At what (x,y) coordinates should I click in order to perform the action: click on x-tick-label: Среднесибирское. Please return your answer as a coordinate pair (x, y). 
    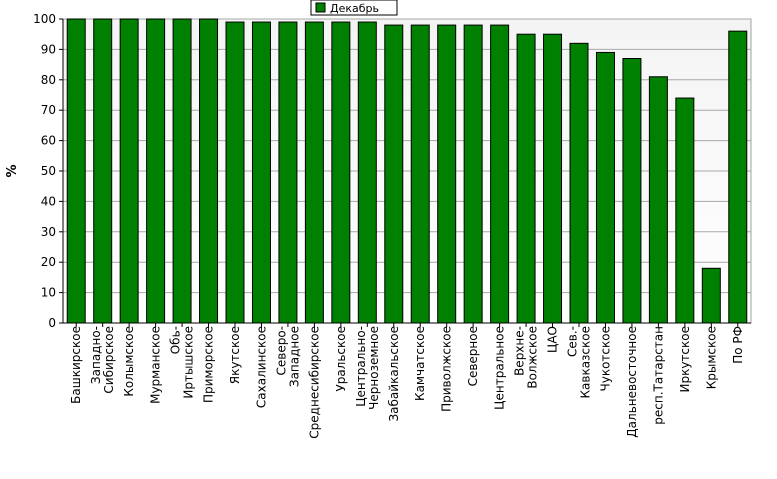
    Looking at the image, I should click on (314, 382).